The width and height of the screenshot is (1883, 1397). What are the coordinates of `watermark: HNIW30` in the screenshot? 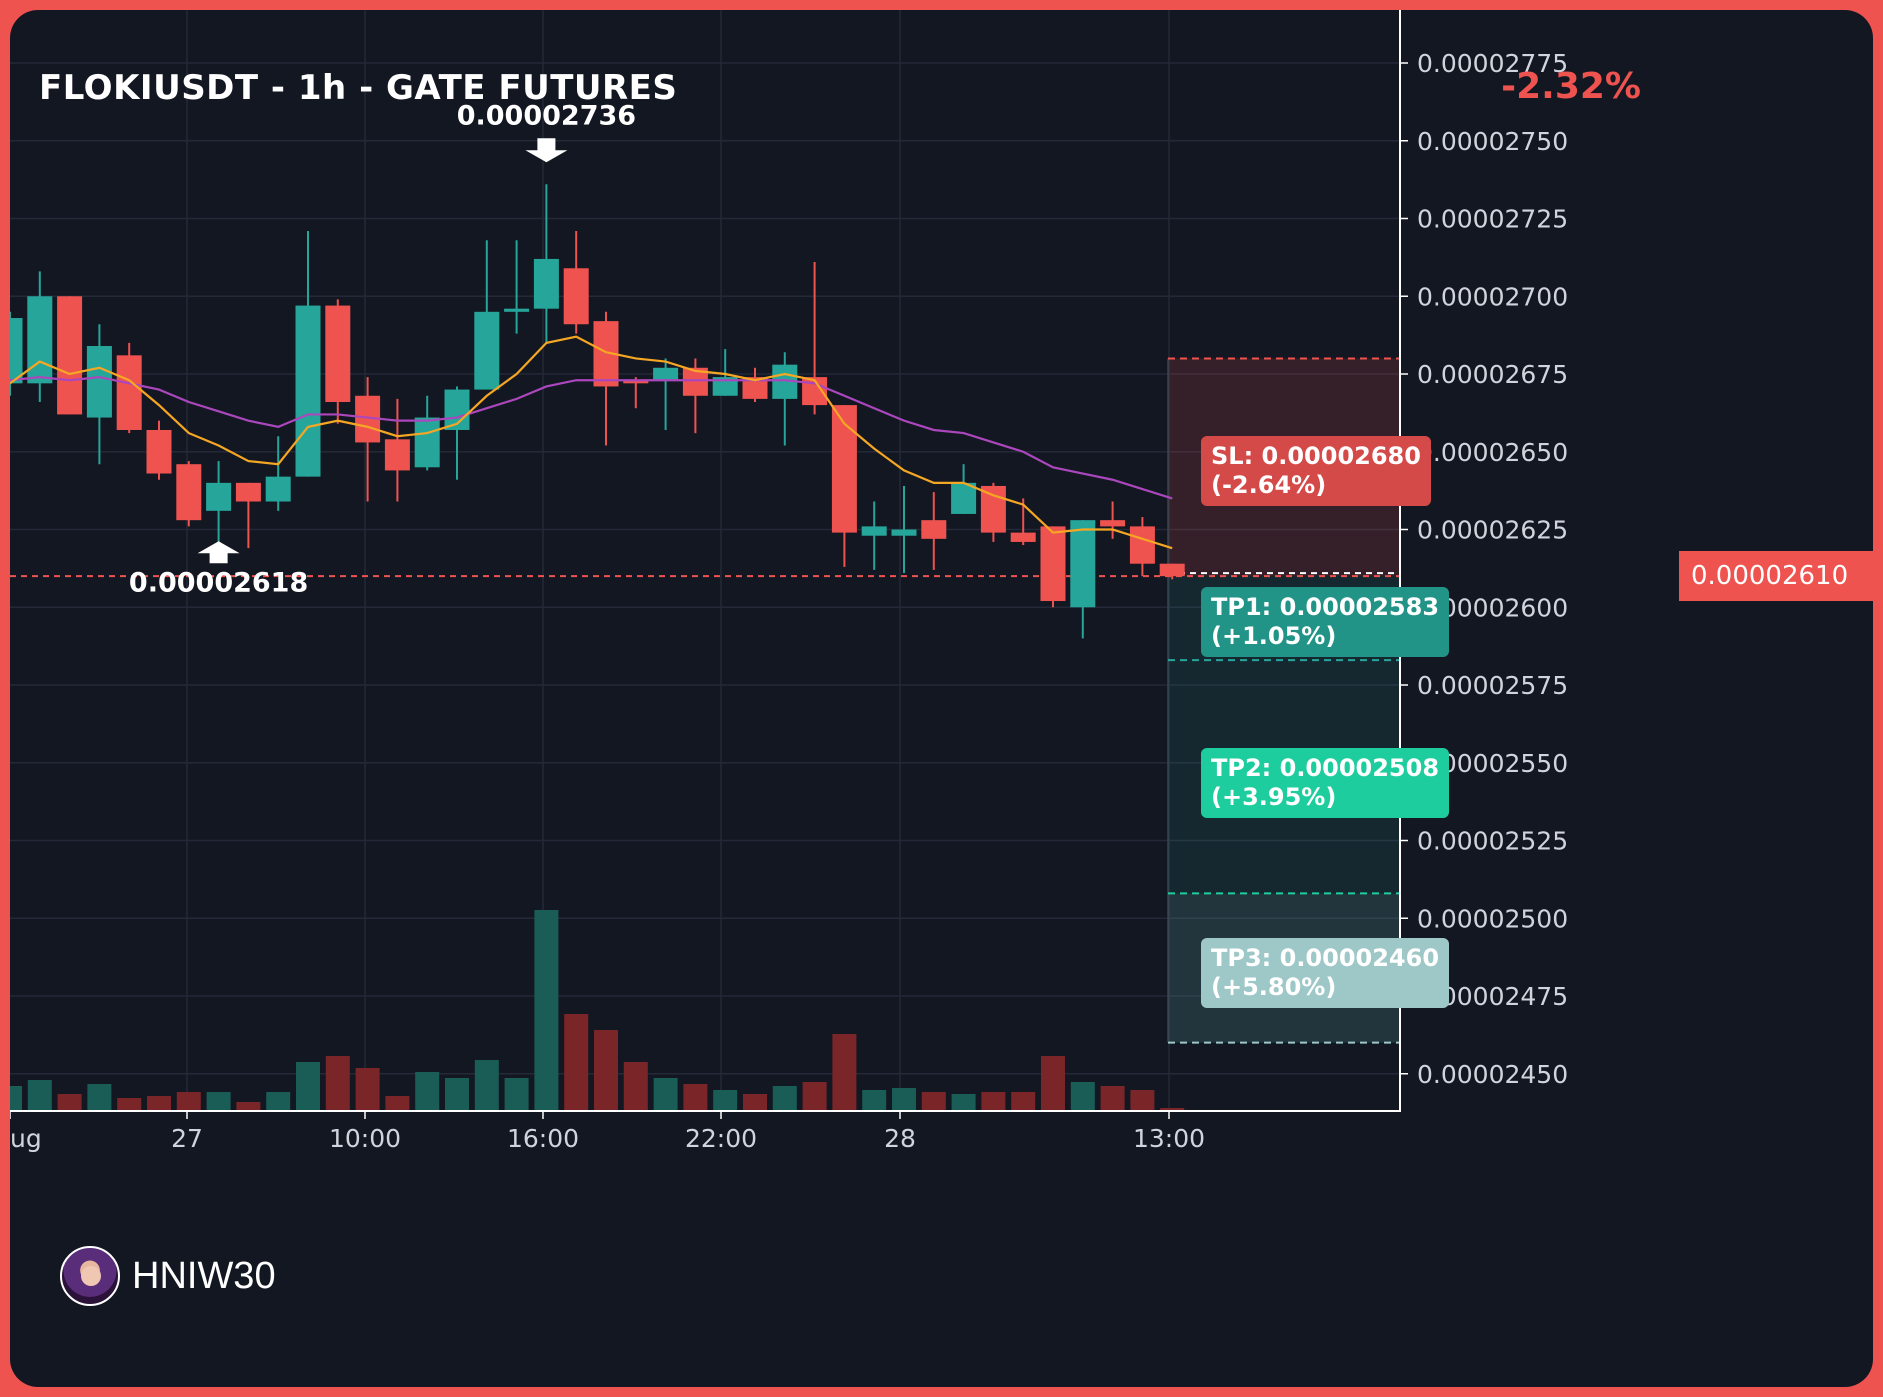 It's located at (168, 1276).